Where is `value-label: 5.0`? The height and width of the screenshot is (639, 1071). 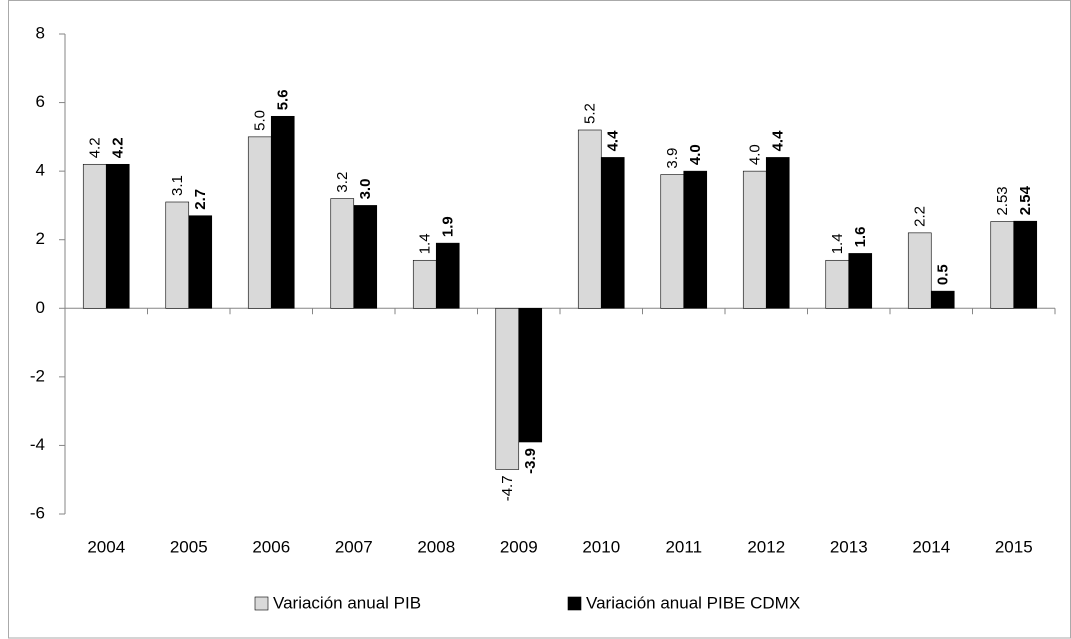
value-label: 5.0 is located at coordinates (260, 120).